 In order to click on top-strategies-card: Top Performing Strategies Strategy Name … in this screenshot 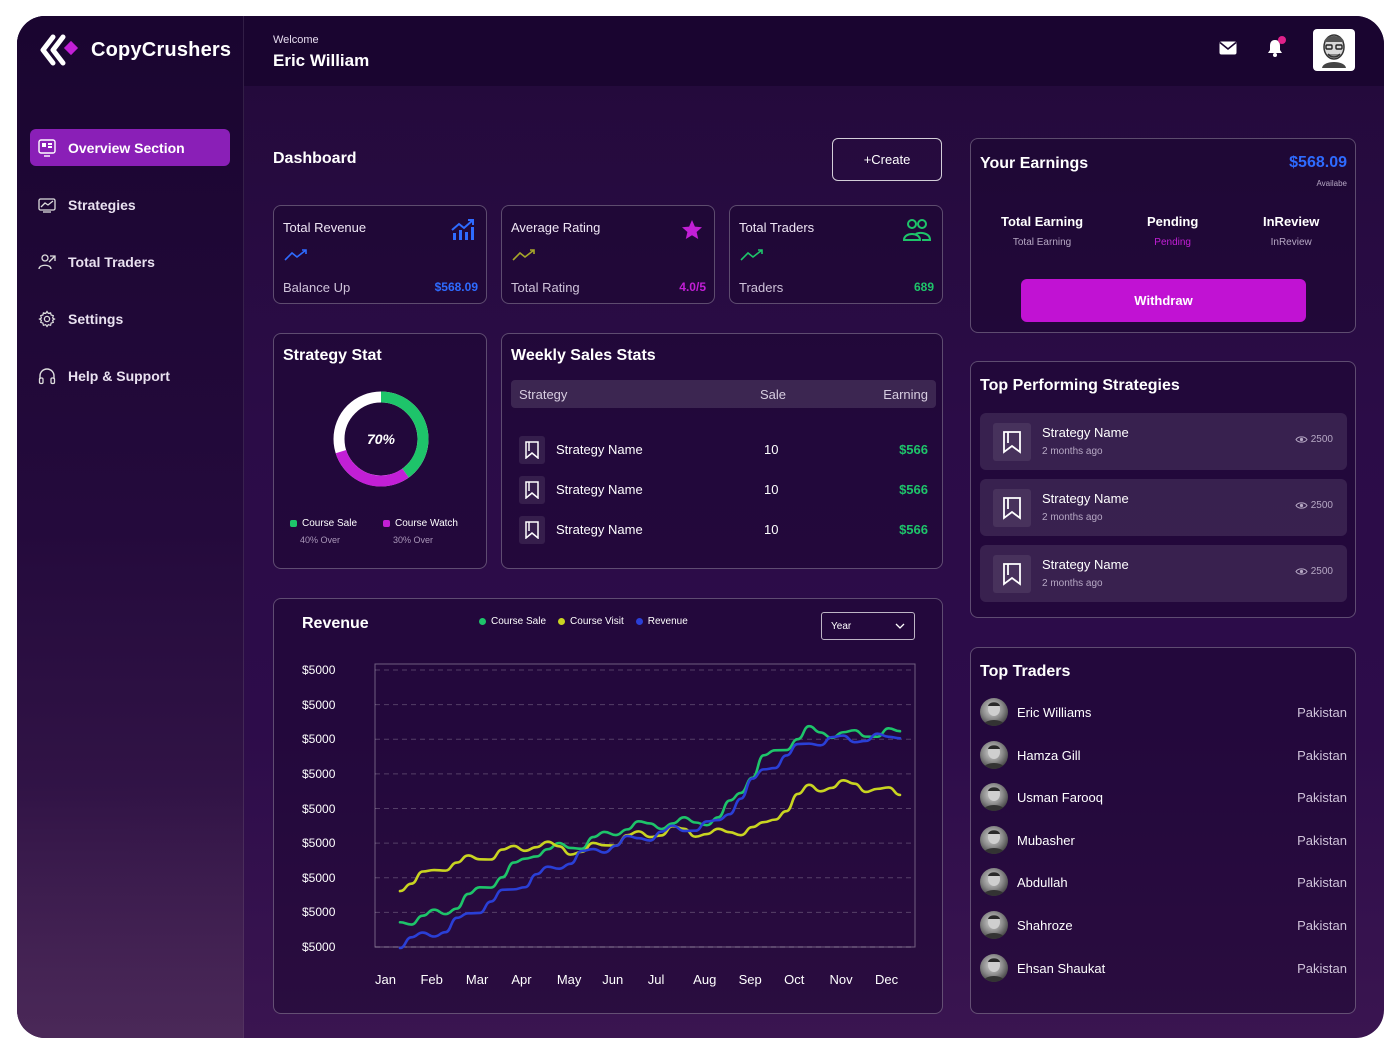, I will do `click(1163, 489)`.